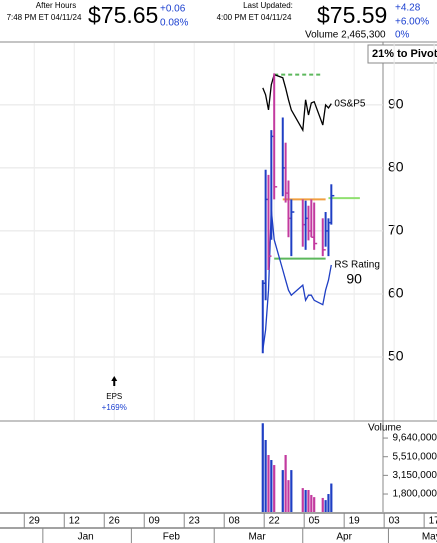  Describe the element at coordinates (268, 5) in the screenshot. I see `last-updated-label: Last Updated:` at that location.